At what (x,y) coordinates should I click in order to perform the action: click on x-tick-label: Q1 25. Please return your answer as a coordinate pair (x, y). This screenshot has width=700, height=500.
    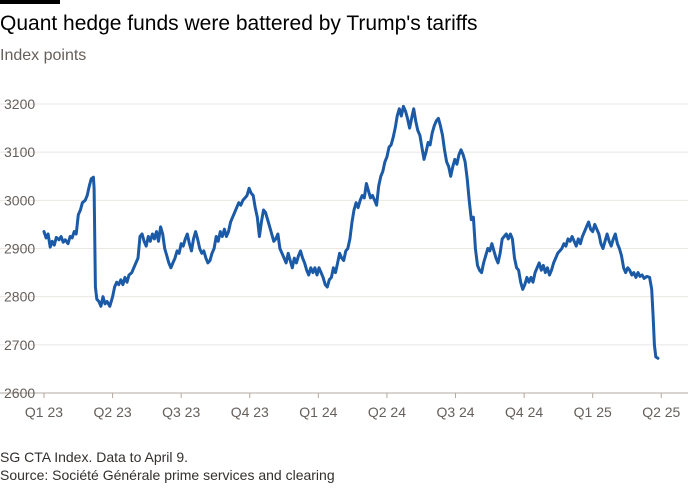
    Looking at the image, I should click on (593, 412).